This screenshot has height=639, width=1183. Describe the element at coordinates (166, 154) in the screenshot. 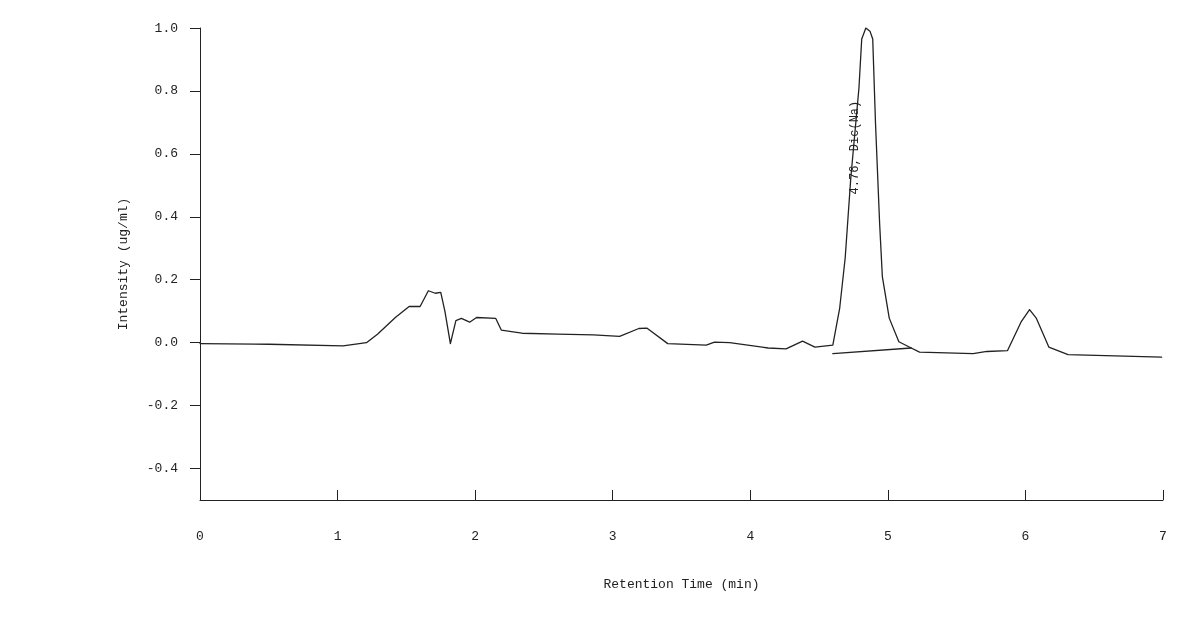

I see `y-tick-label: 0.6` at that location.